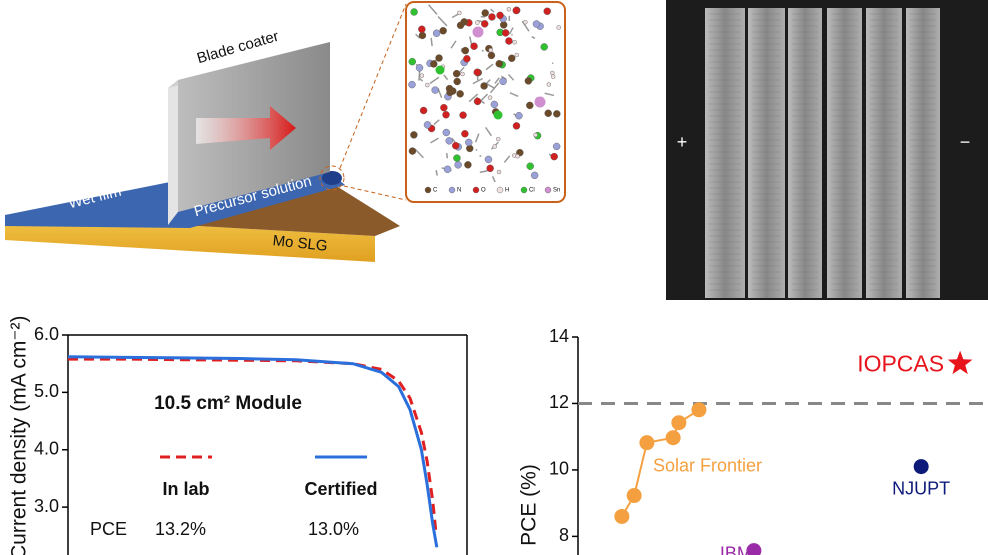 The image size is (988, 555). What do you see at coordinates (46, 448) in the screenshot?
I see `y-tick-label: 4.0` at bounding box center [46, 448].